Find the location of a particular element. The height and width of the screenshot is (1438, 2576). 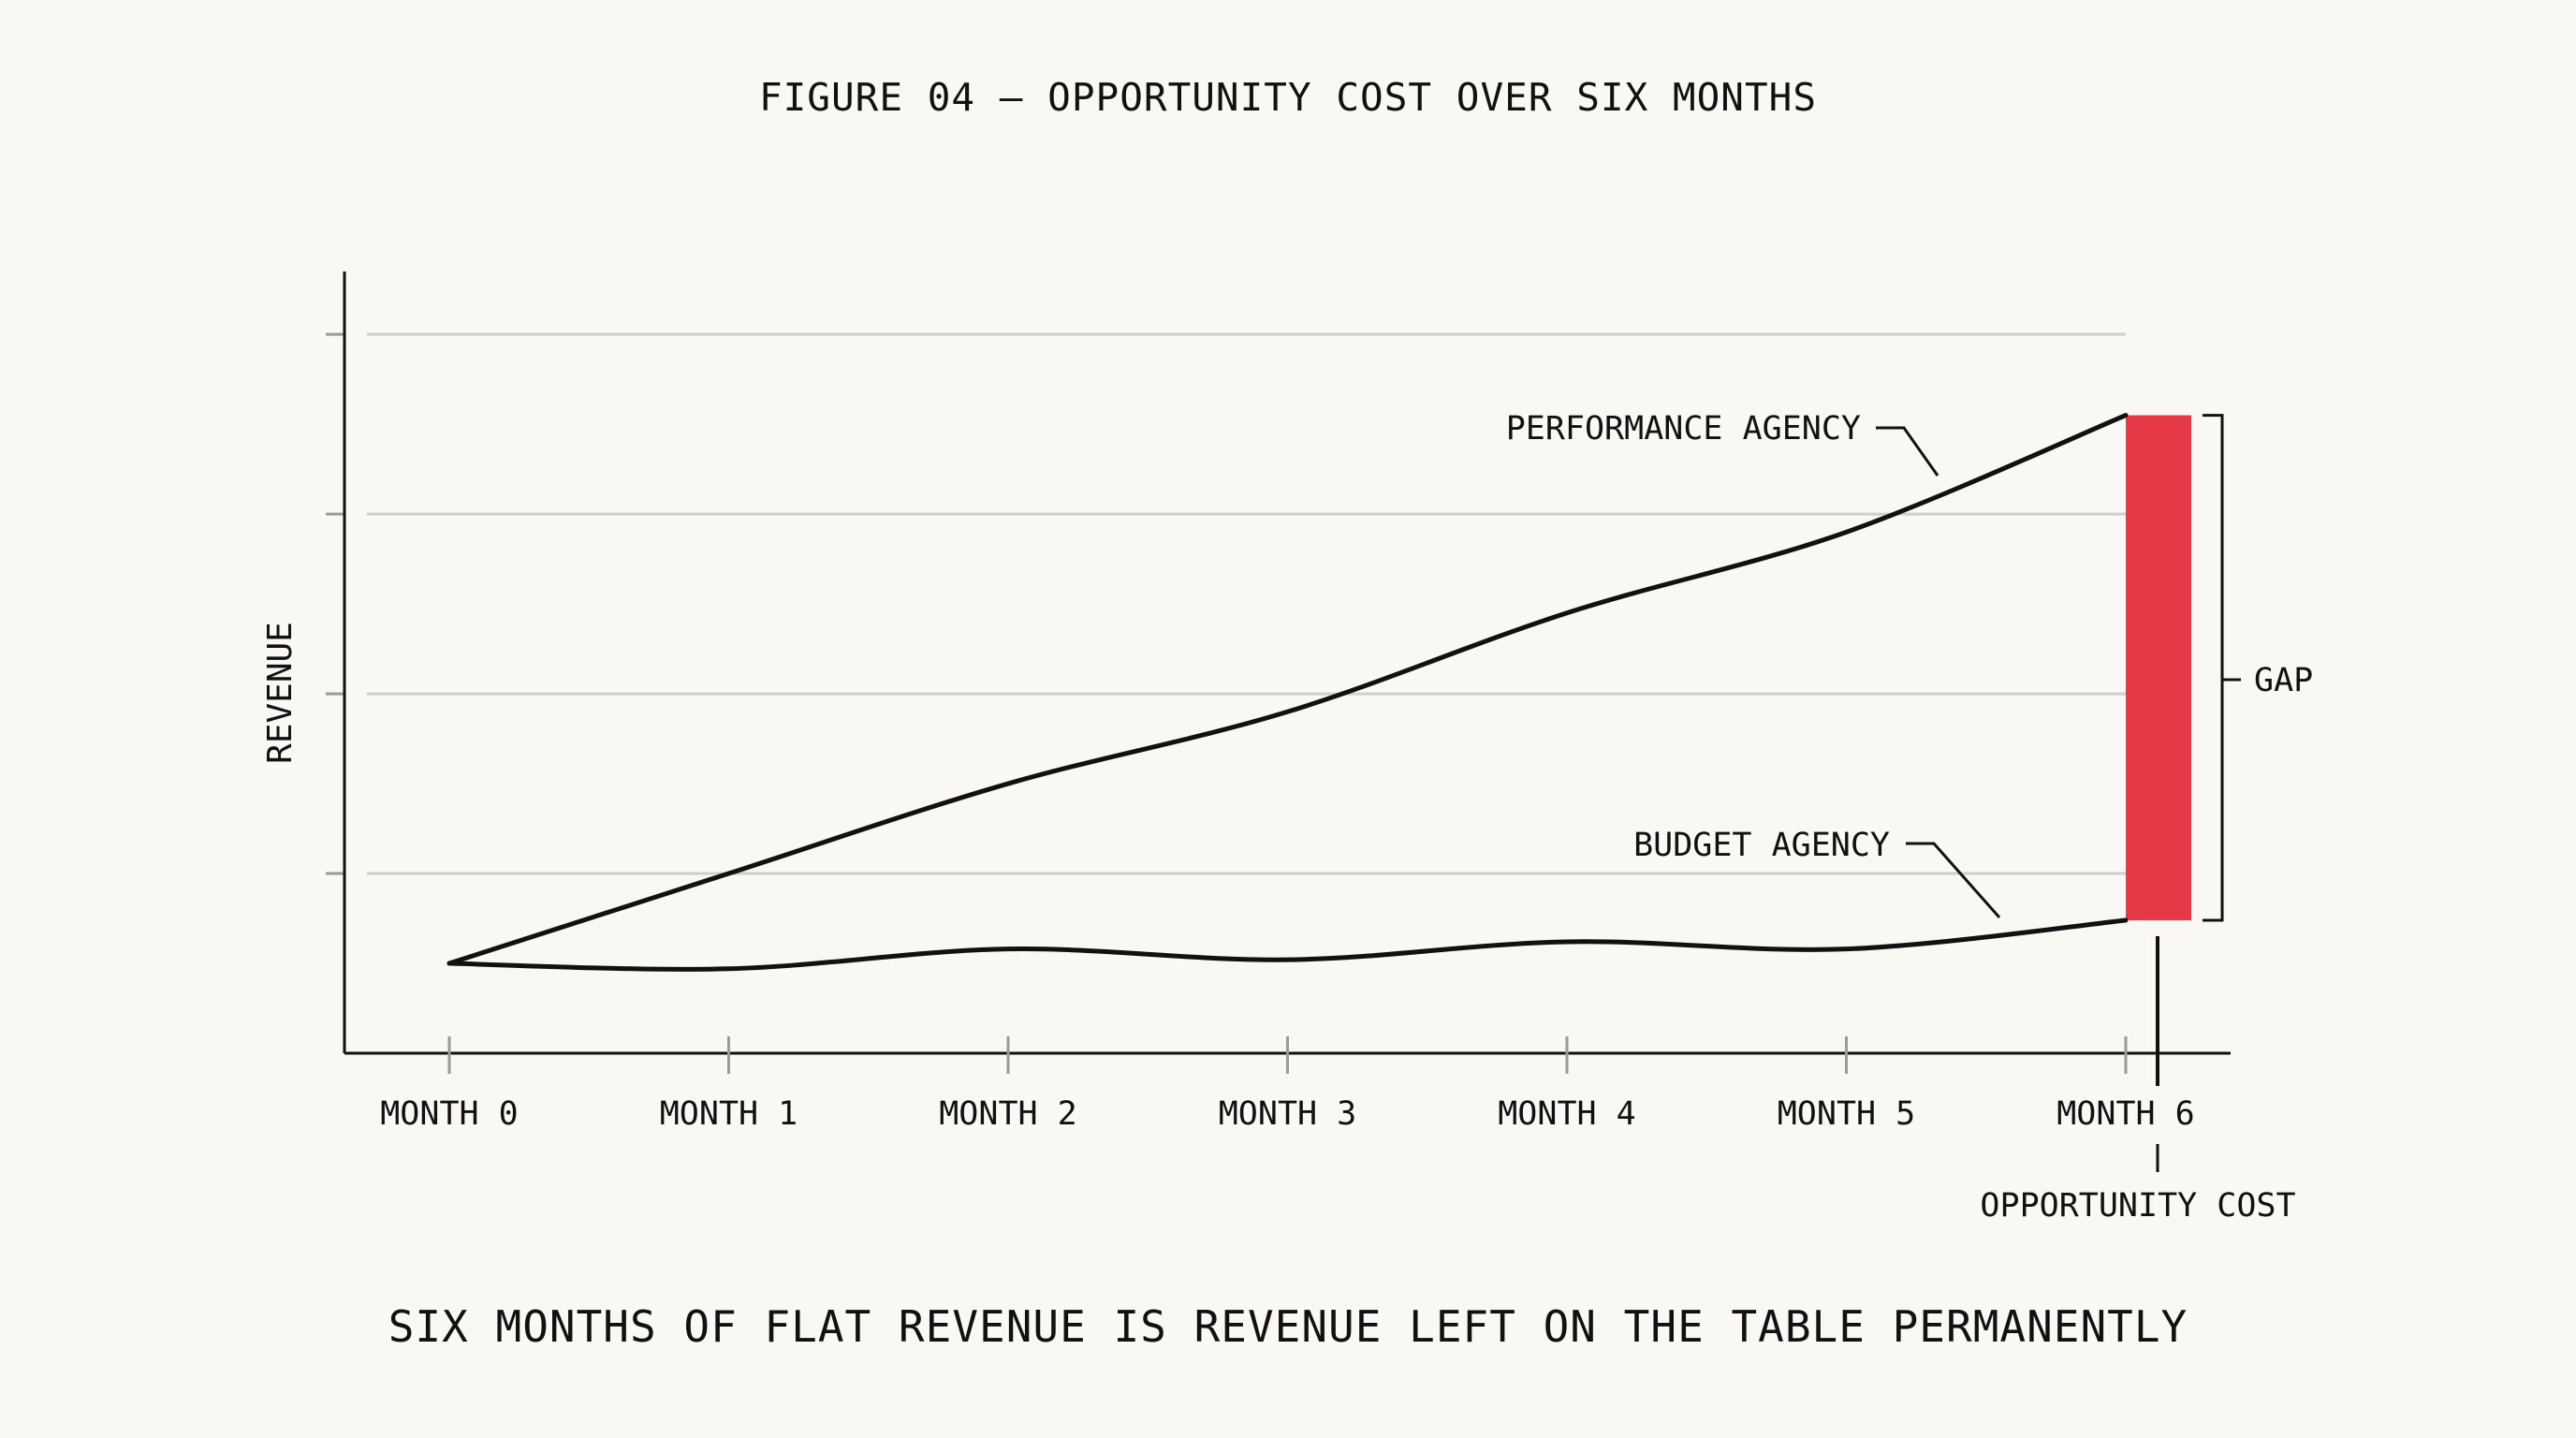

x-tick-label-1: MONTH 1 is located at coordinates (729, 1114).